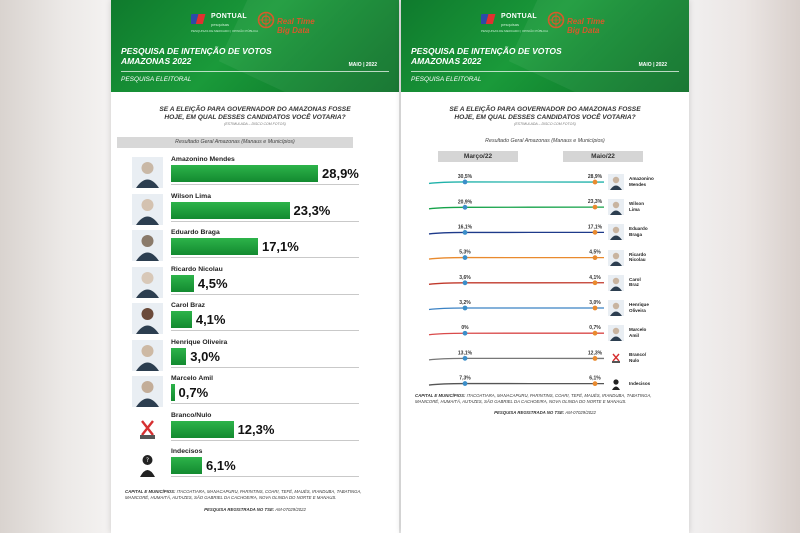 The width and height of the screenshot is (800, 533). I want to click on bar-value-label: 23,3%, so click(312, 210).